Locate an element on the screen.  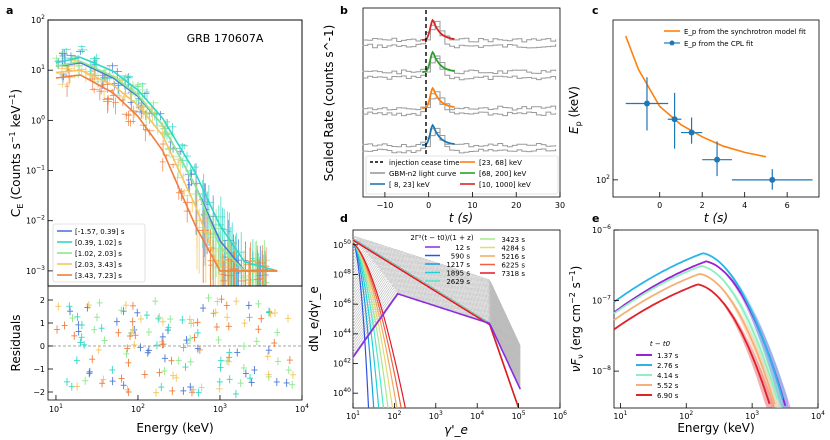
legend-label: [68, 200] keV is located at coordinates (503, 174).